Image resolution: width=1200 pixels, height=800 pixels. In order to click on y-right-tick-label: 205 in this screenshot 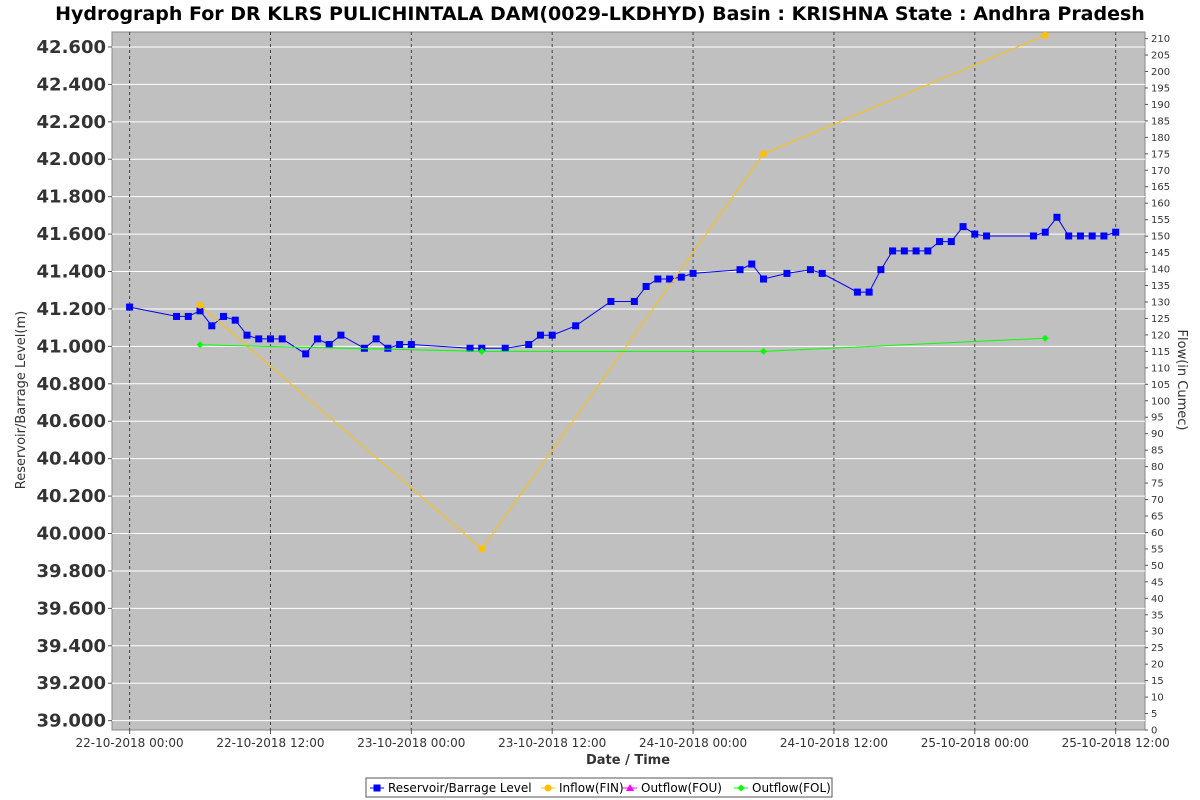, I will do `click(1160, 56)`.